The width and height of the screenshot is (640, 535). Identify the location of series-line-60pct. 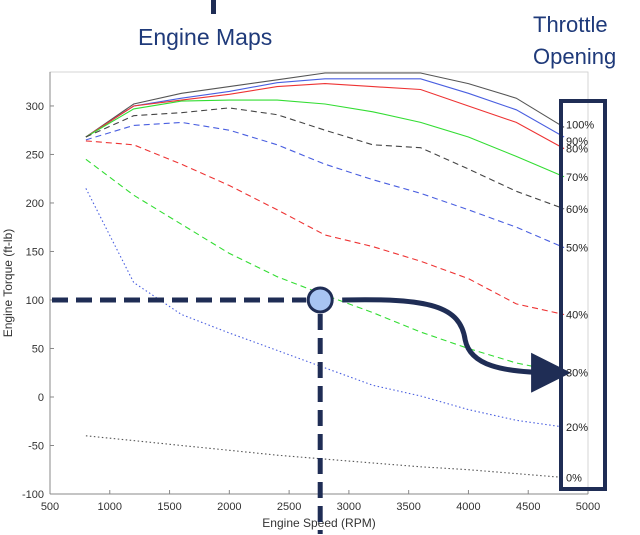
(325, 158).